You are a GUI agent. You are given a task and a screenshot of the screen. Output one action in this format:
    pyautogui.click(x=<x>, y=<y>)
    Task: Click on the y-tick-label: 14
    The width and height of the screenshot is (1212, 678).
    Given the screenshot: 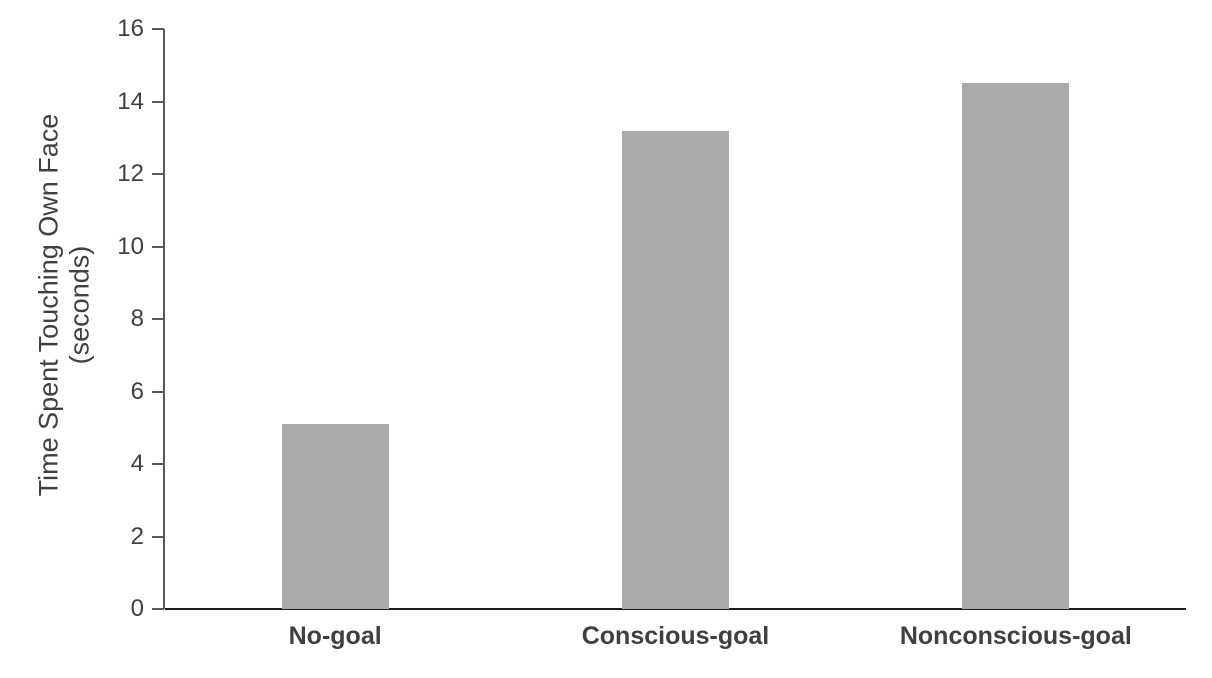 What is the action you would take?
    pyautogui.click(x=130, y=101)
    